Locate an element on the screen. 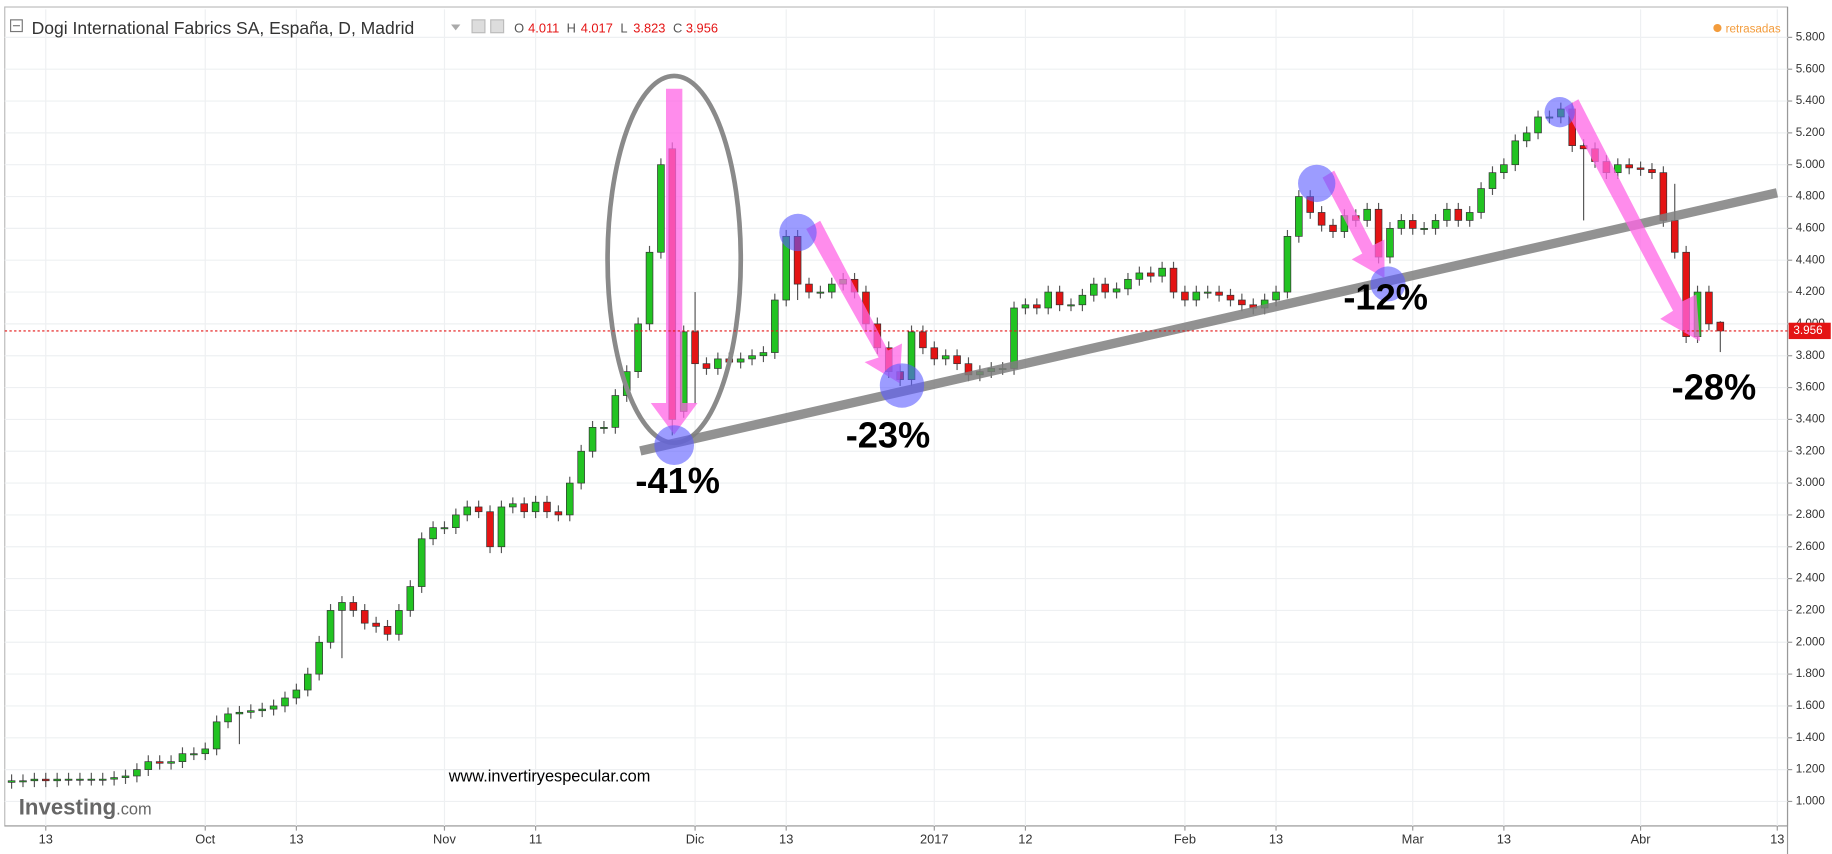 This screenshot has width=1832, height=854. x-tick-label: 12 is located at coordinates (1025, 838).